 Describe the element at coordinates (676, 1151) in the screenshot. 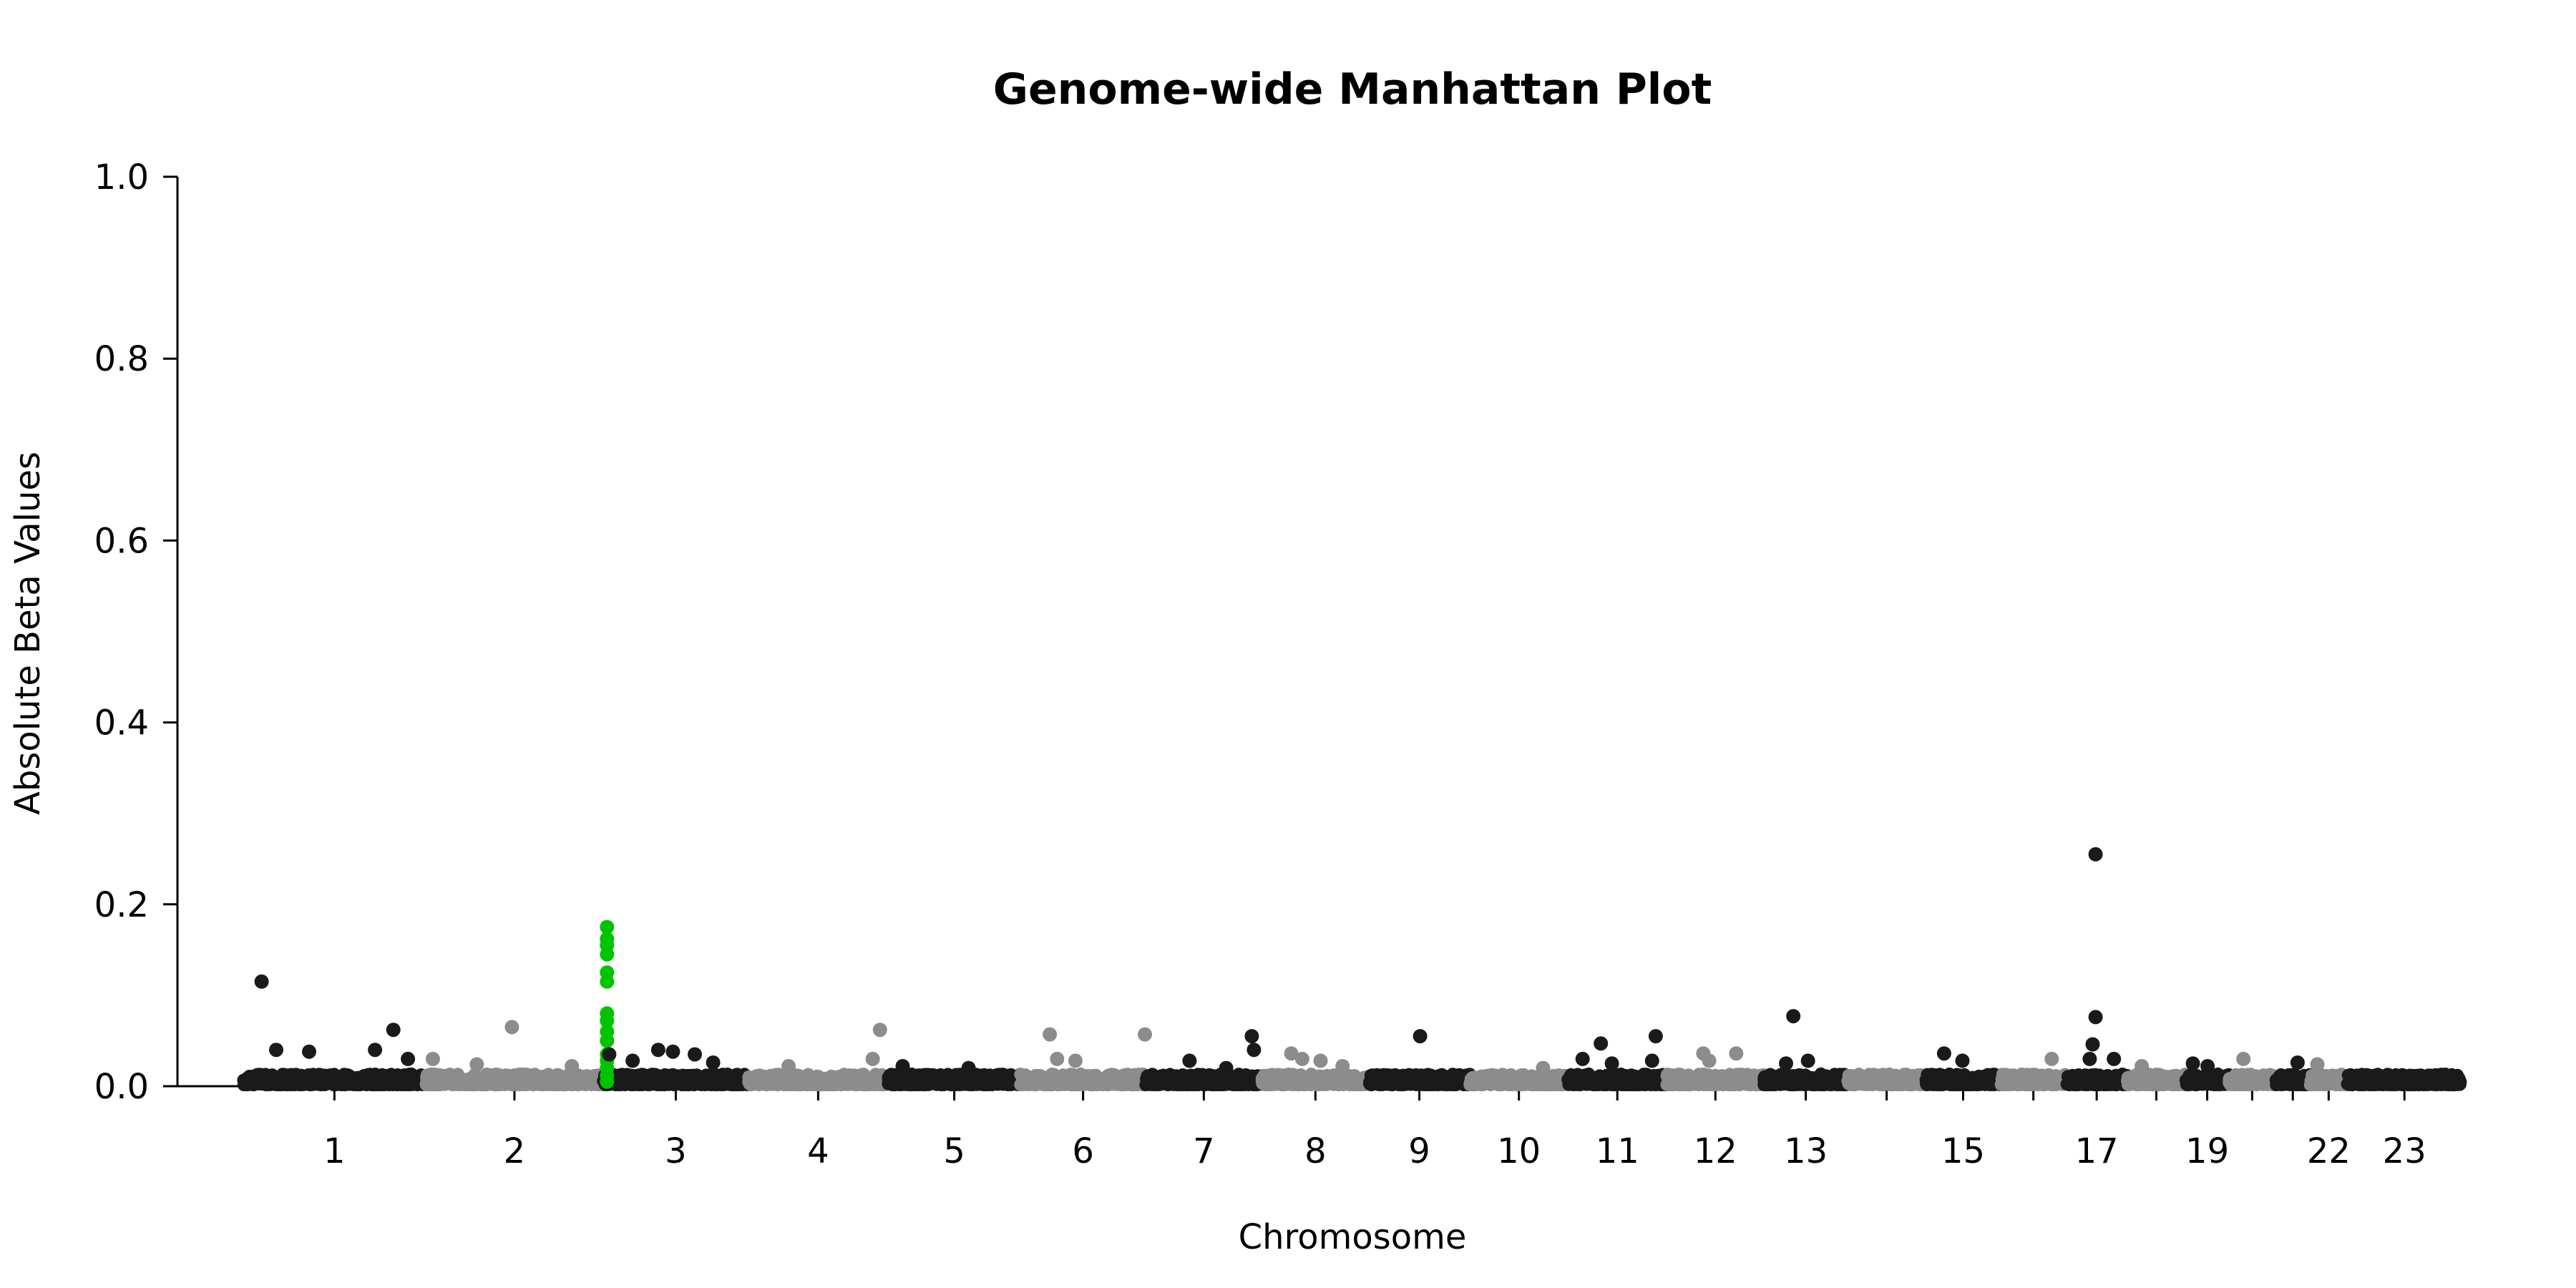

I see `x-tick-label: 3` at that location.